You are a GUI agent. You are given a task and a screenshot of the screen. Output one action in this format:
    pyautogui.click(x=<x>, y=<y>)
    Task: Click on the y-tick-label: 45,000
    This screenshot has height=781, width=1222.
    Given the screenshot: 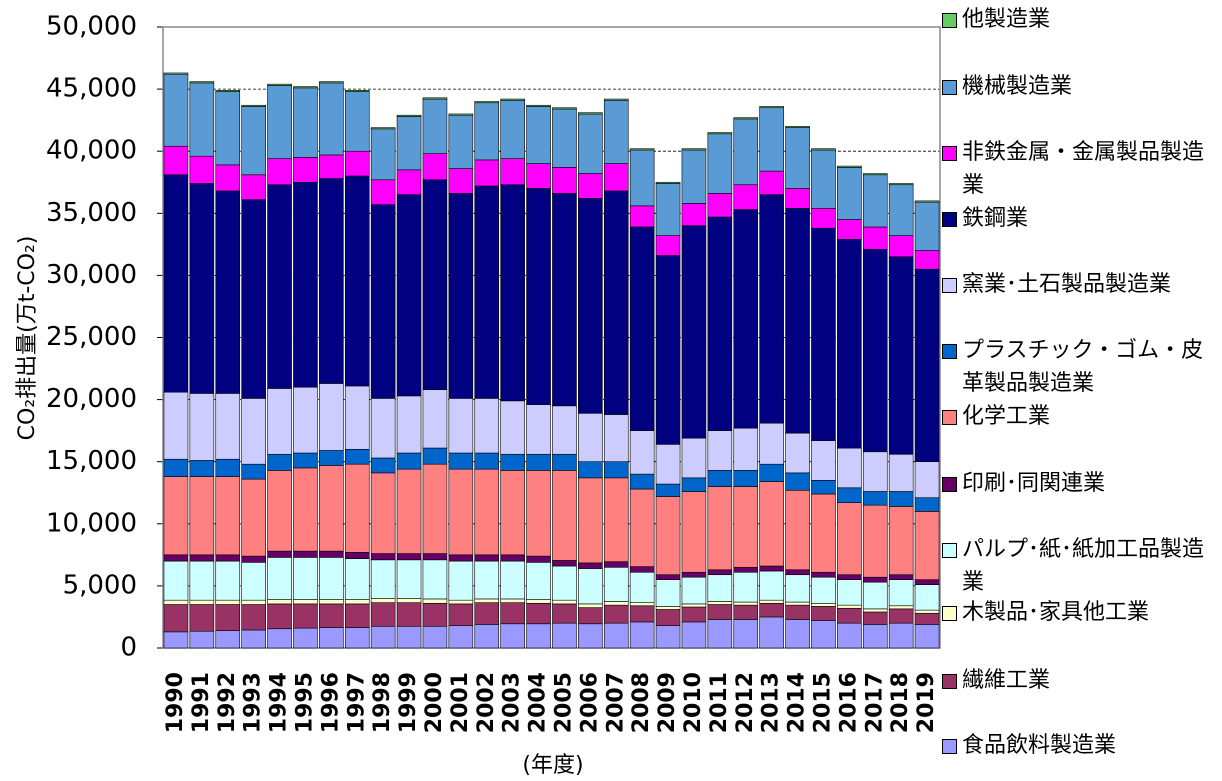 What is the action you would take?
    pyautogui.click(x=91, y=89)
    